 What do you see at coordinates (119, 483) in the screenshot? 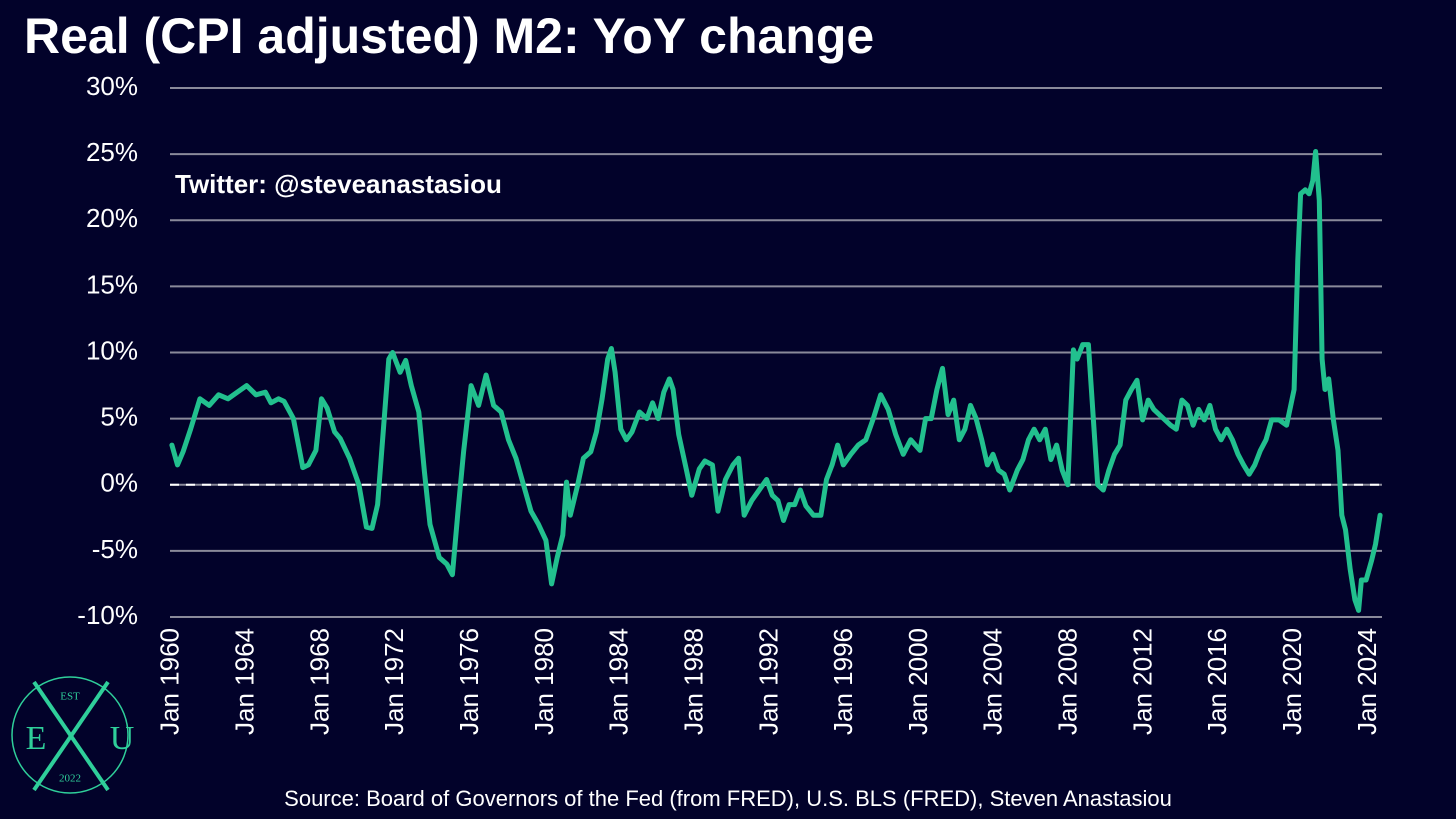
I see `y-tick-label: 0%` at bounding box center [119, 483].